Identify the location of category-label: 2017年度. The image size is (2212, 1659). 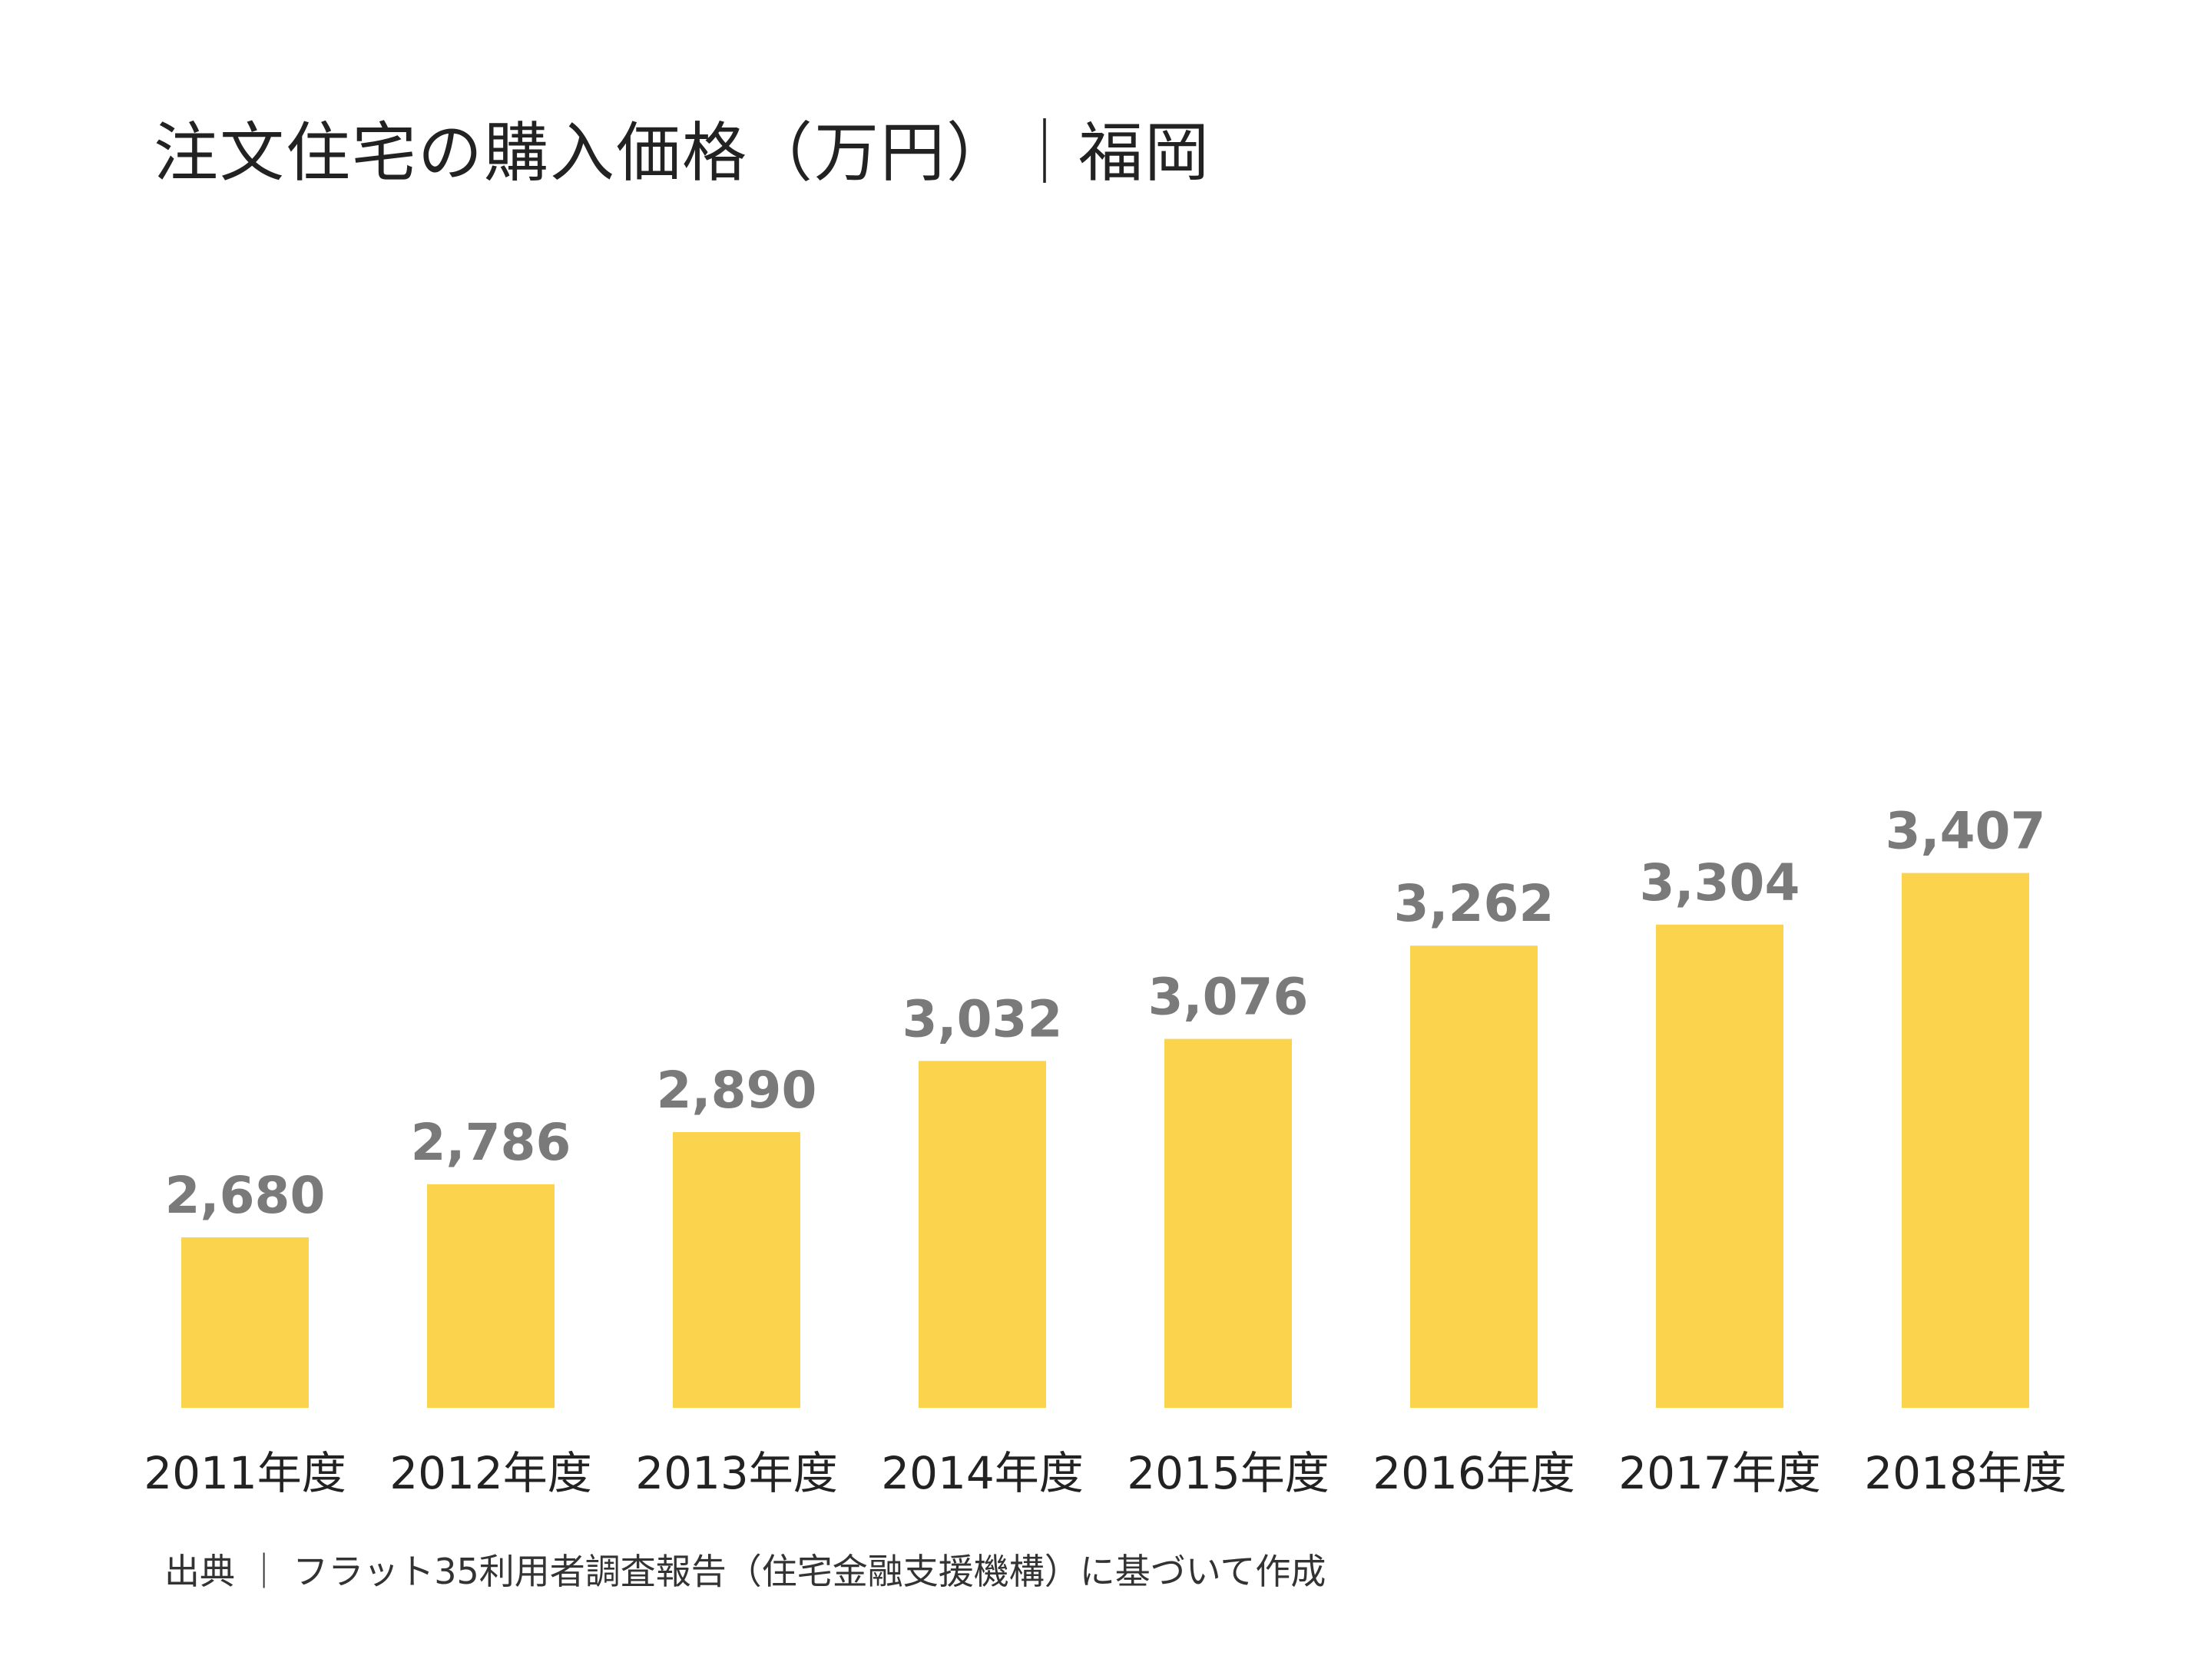
(1719, 1473).